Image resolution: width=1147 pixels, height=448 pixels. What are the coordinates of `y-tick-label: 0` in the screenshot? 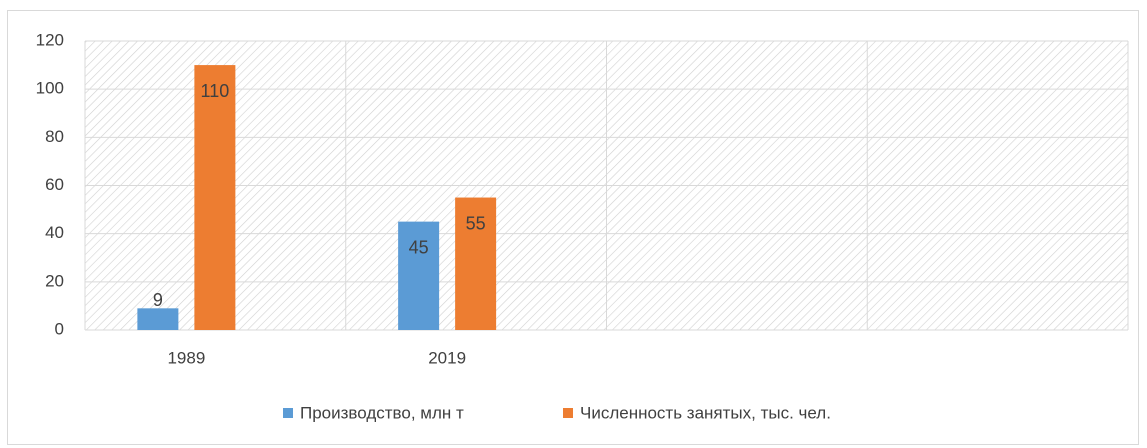 It's located at (59, 328).